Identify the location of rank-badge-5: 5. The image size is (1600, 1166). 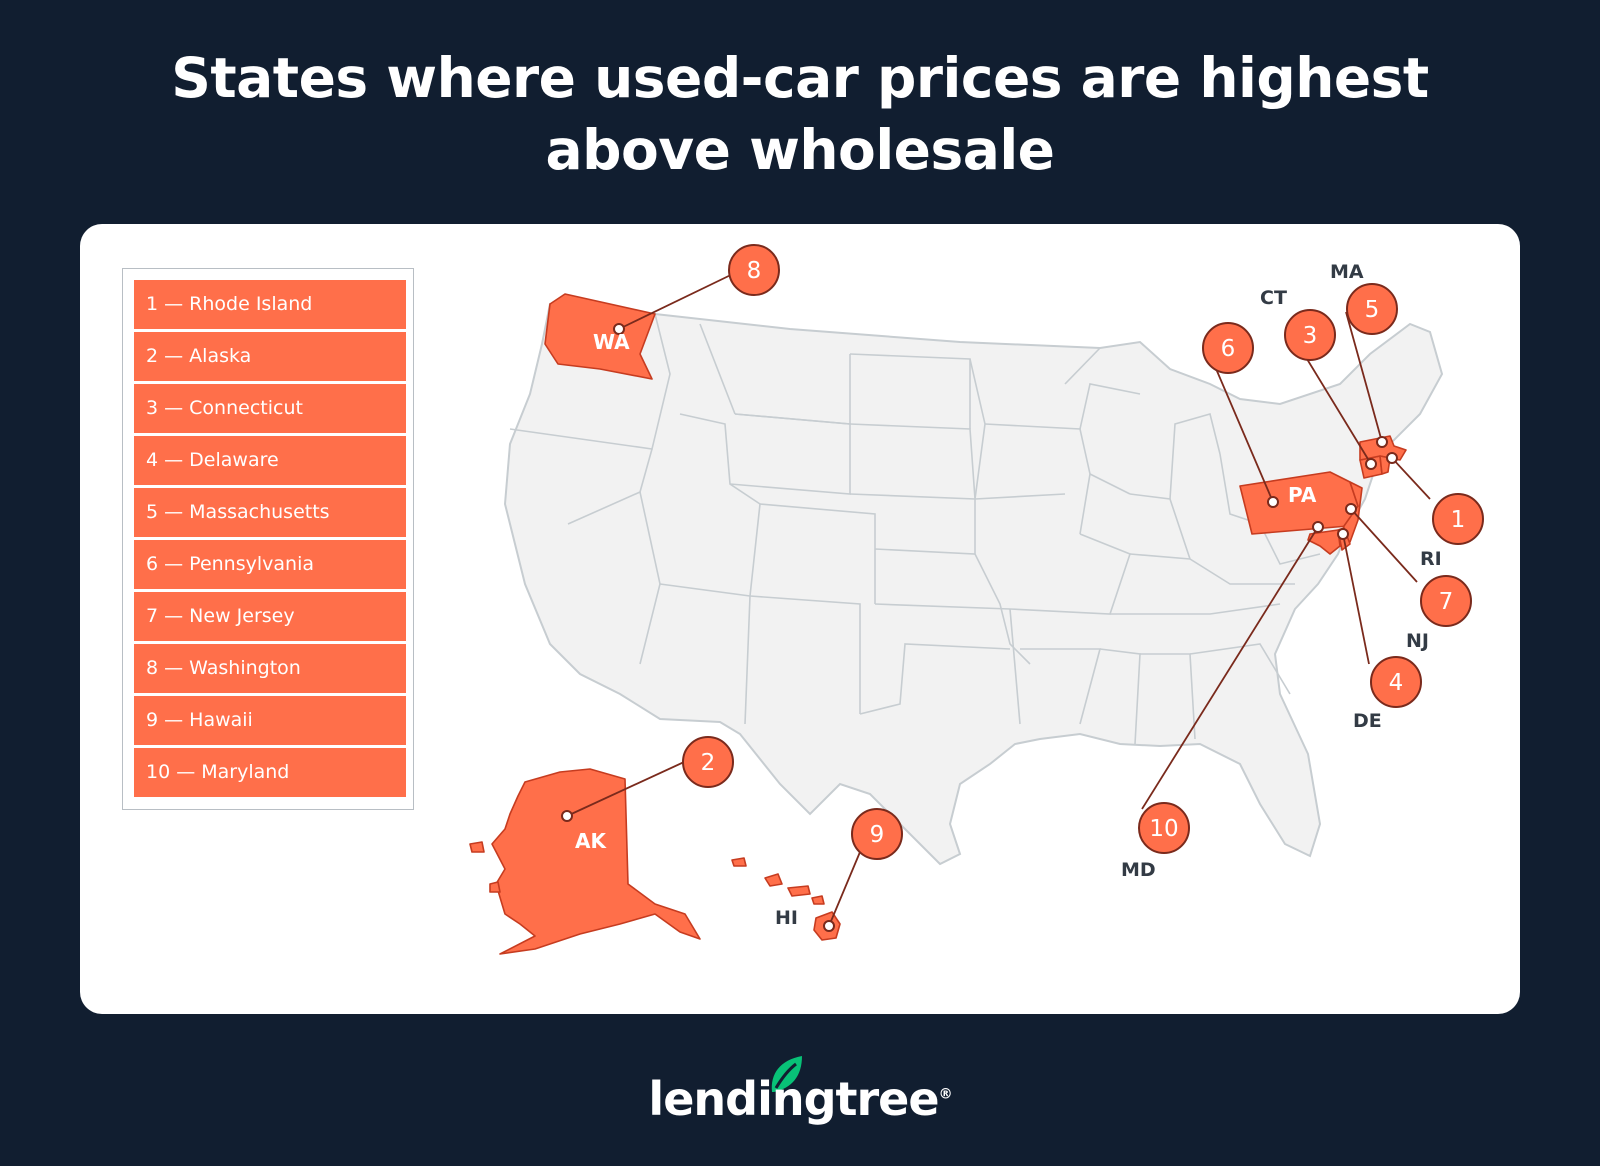
(1372, 309).